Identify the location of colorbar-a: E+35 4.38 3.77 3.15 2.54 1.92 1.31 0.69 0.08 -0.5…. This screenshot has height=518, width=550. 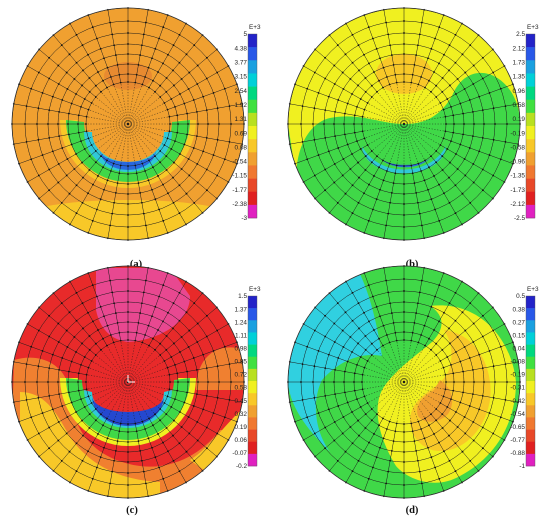
(246, 123).